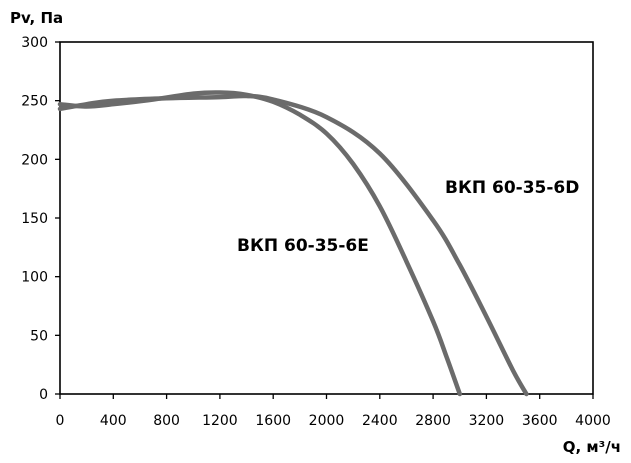 This screenshot has height=463, width=631. Describe the element at coordinates (43, 395) in the screenshot. I see `y-tick-label: 0` at that location.